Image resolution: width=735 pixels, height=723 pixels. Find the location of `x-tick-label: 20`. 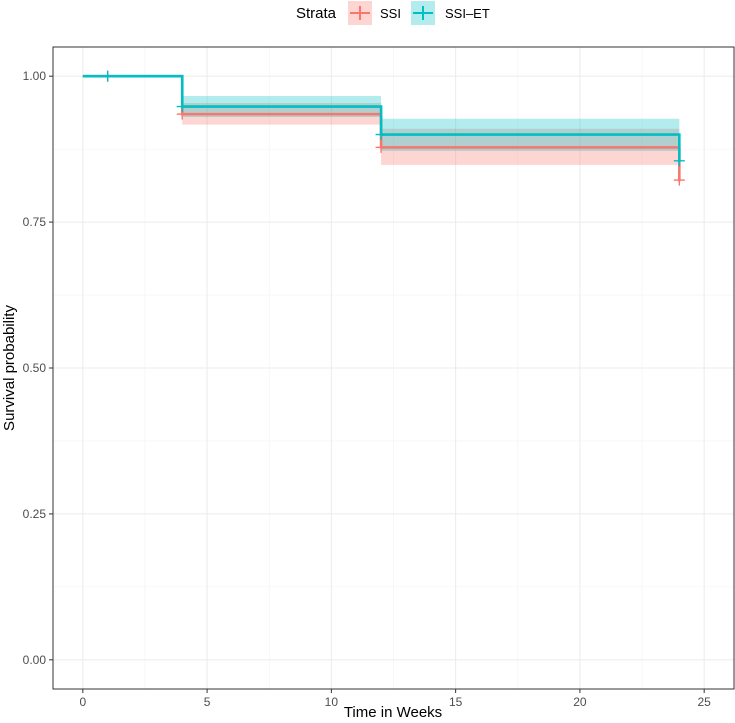

x-tick-label: 20 is located at coordinates (580, 702).